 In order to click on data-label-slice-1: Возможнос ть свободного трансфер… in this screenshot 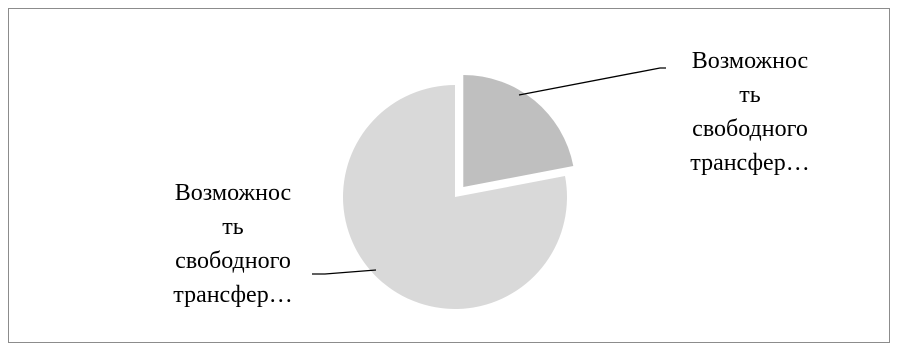, I will do `click(750, 112)`.